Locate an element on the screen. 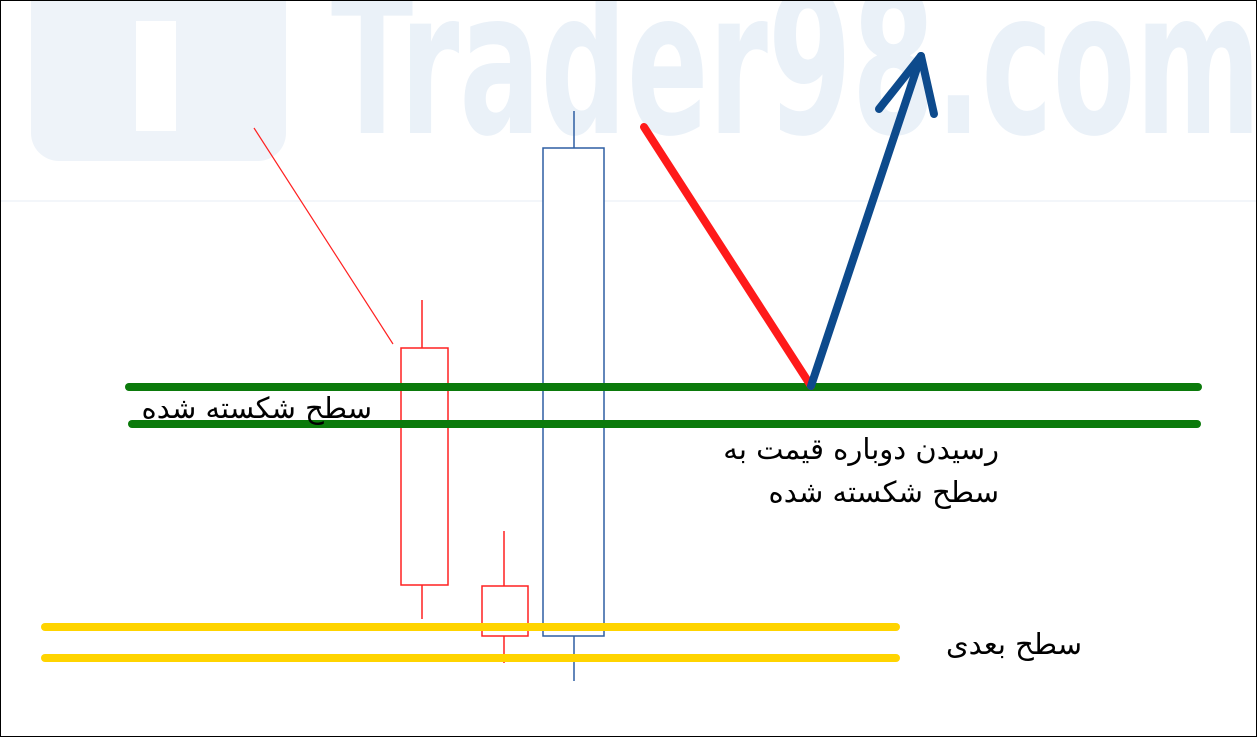 This screenshot has width=1257, height=737. retest-label: سطح شکسته شده is located at coordinates (883, 492).